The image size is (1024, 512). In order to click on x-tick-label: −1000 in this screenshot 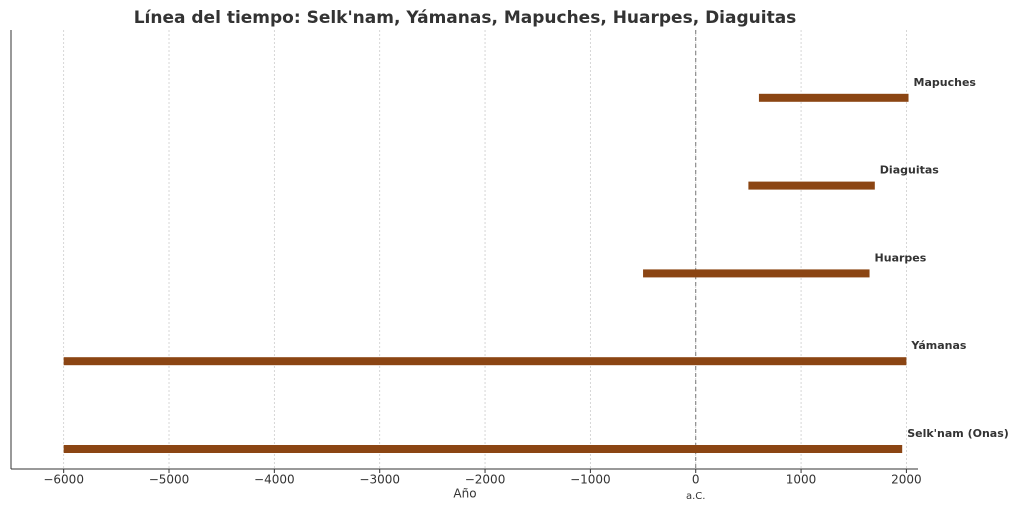, I will do `click(590, 480)`.